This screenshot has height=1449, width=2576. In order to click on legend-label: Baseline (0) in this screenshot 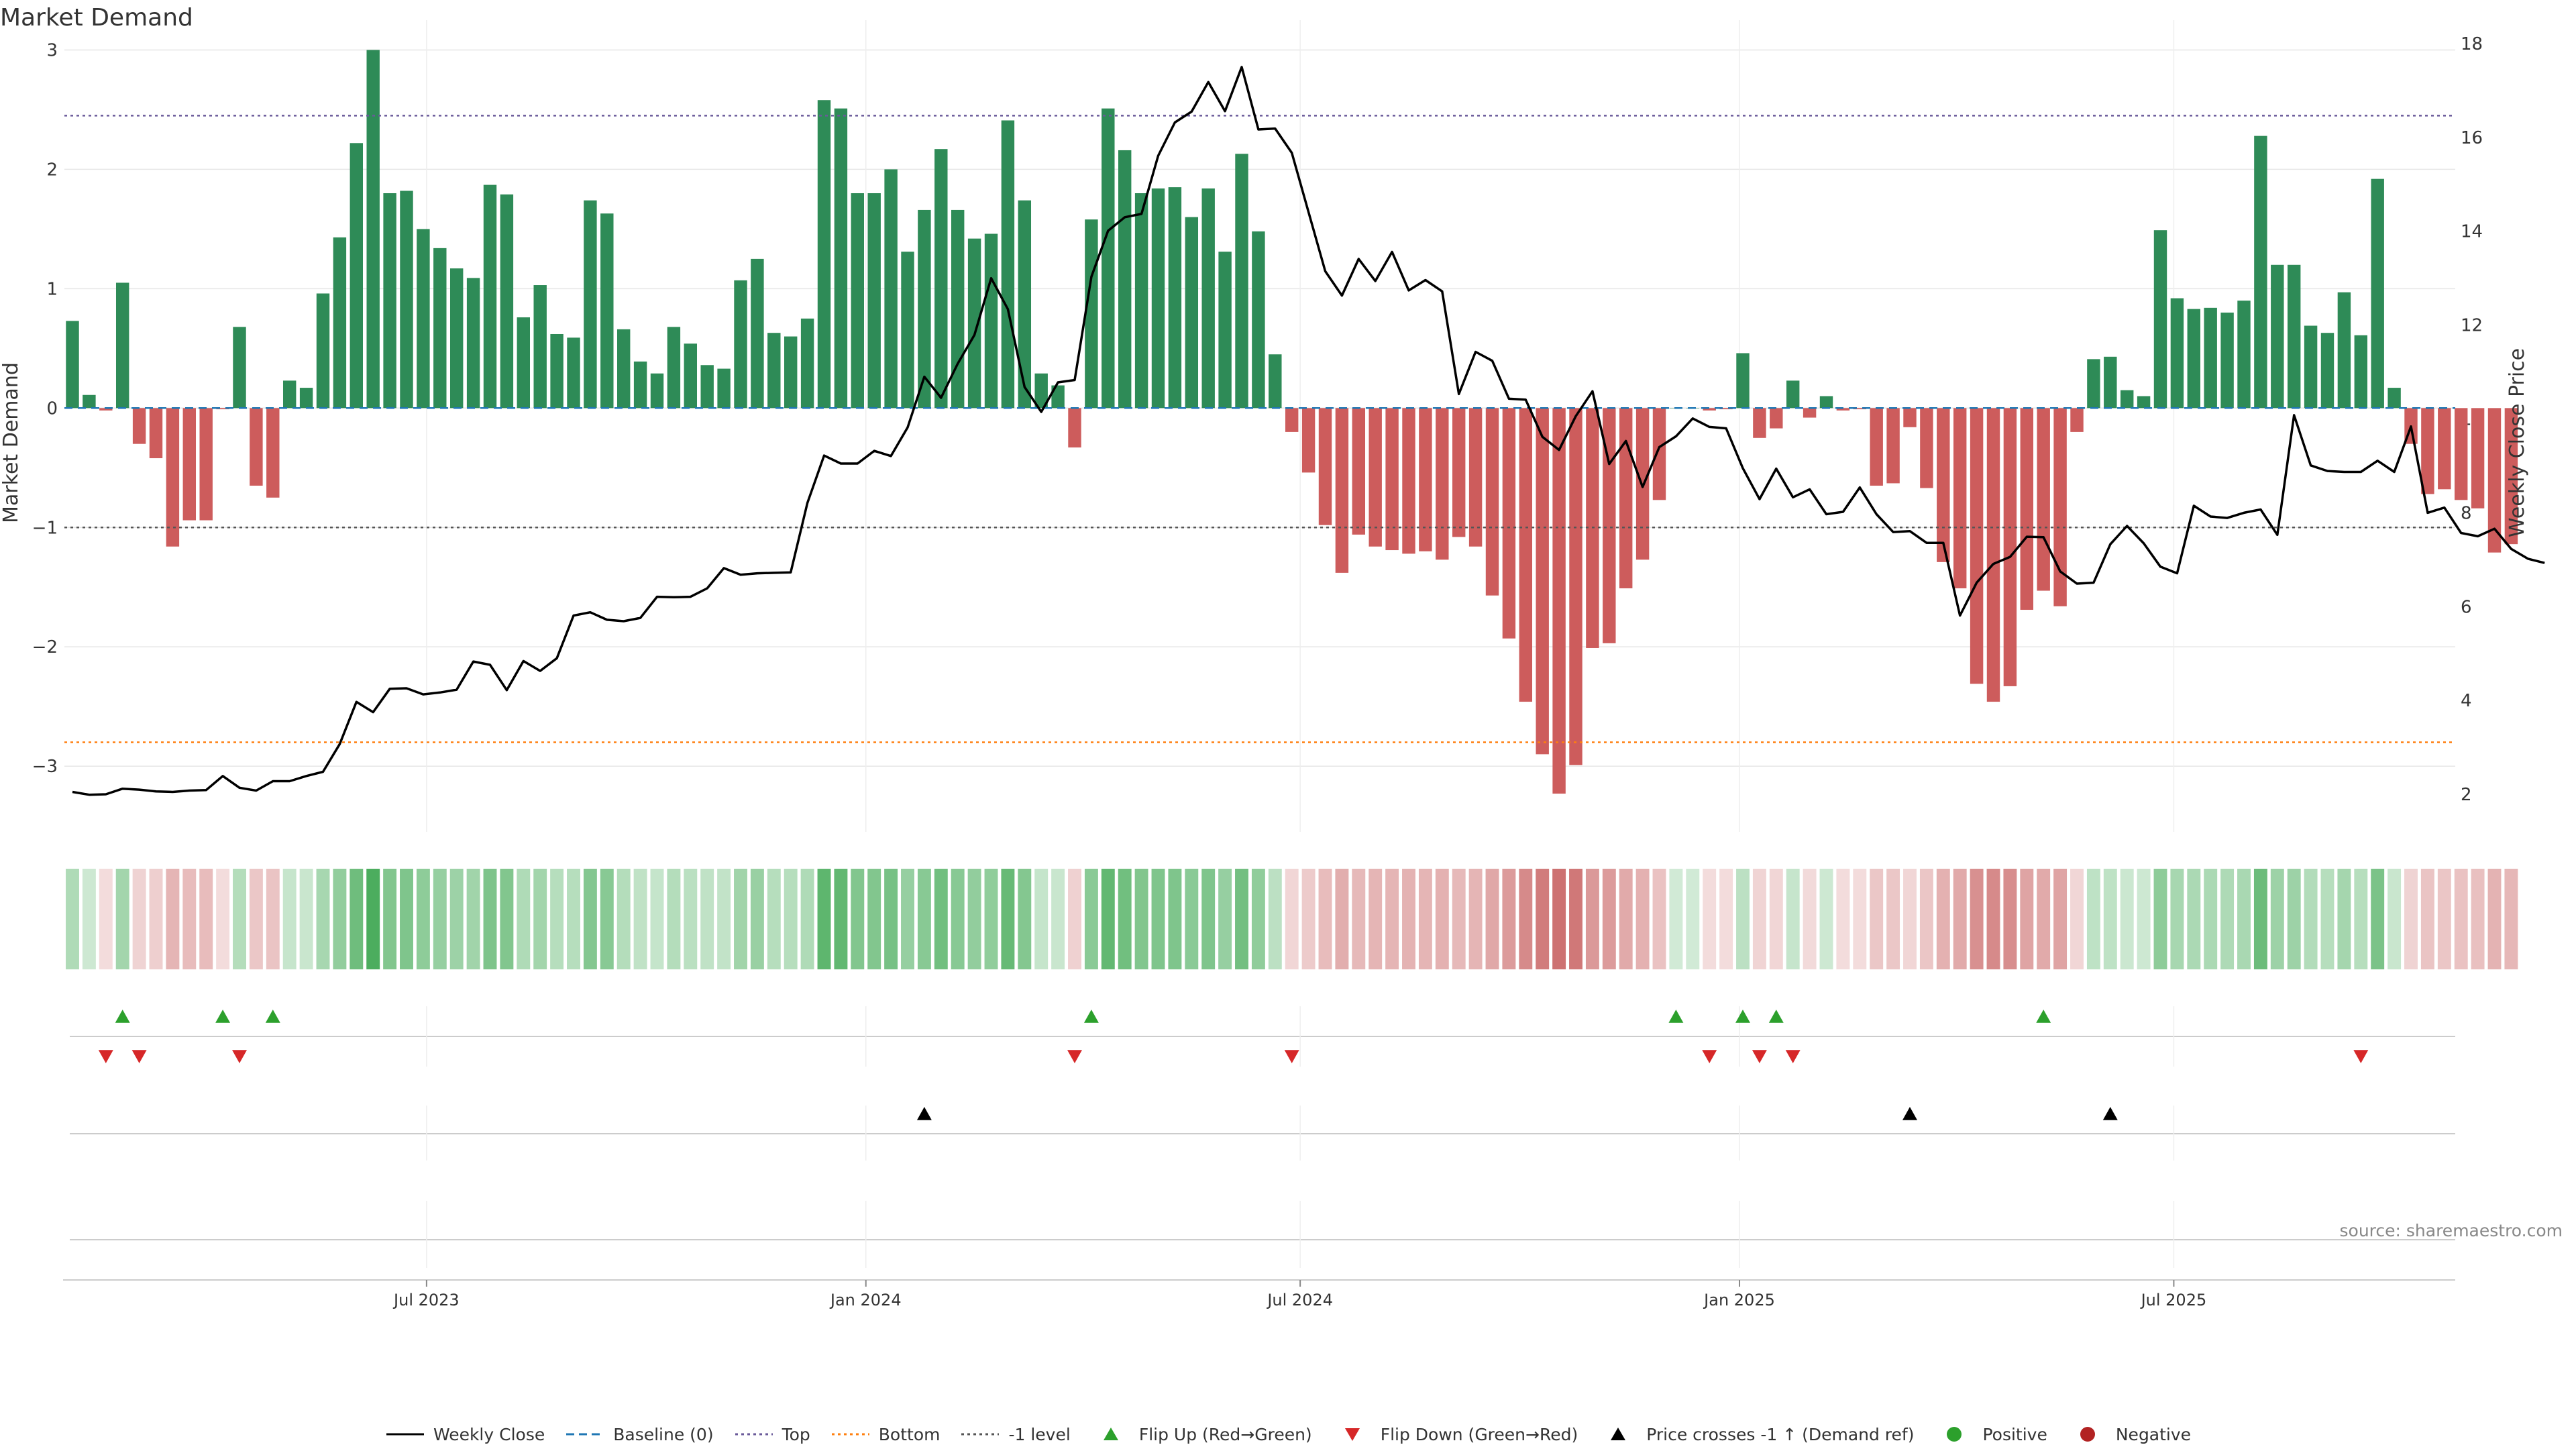, I will do `click(663, 1434)`.